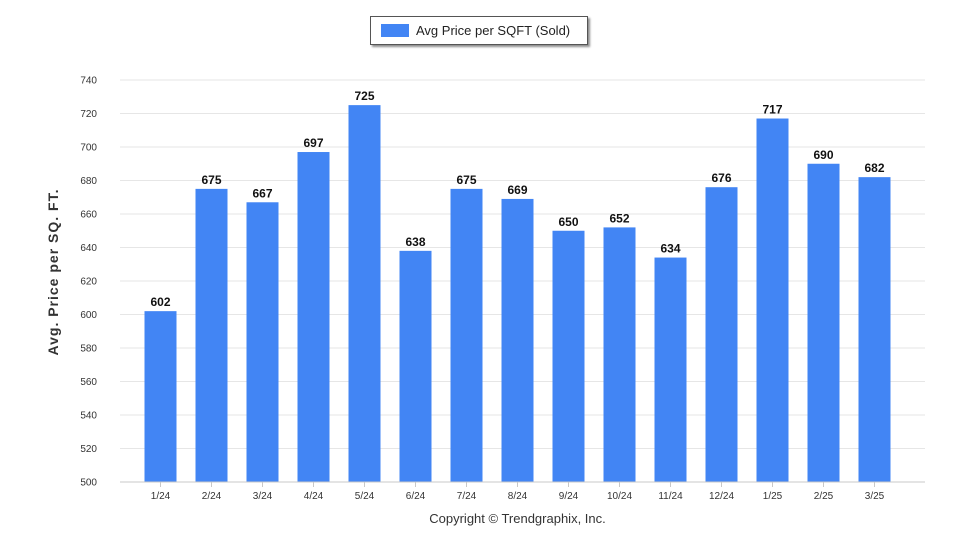 The height and width of the screenshot is (550, 960). I want to click on y-tick-label: 660, so click(88, 215).